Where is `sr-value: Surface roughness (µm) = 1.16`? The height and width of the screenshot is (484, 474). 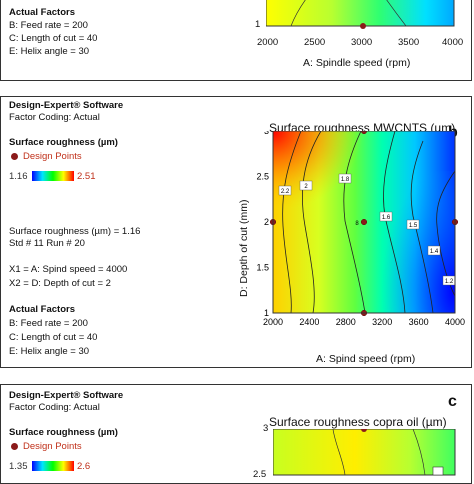
sr-value: Surface roughness (µm) = 1.16 is located at coordinates (75, 231).